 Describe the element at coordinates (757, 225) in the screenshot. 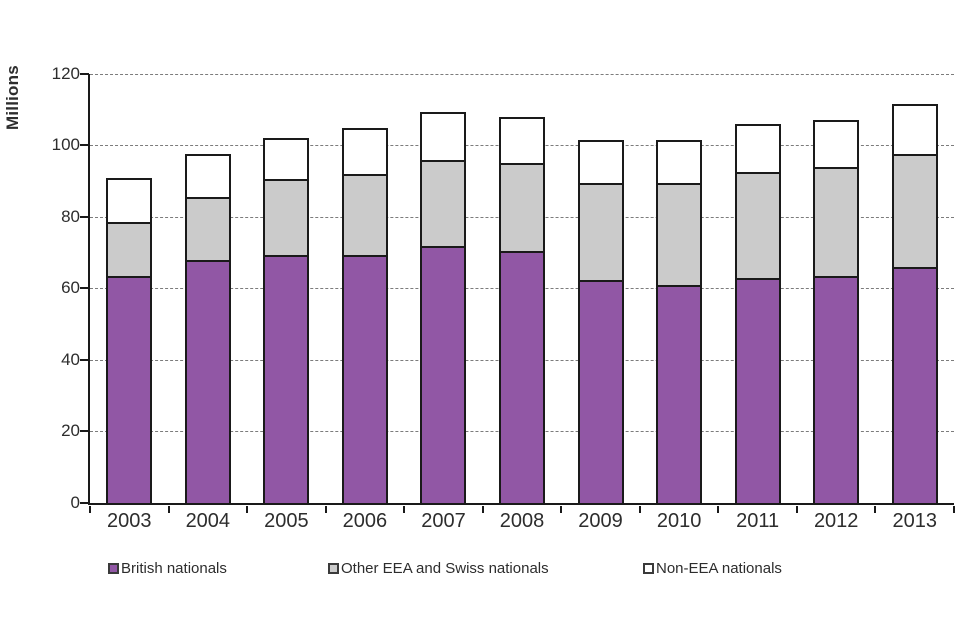

I see `bar-segment-2011-other-eea-and-swiss-nationals` at that location.